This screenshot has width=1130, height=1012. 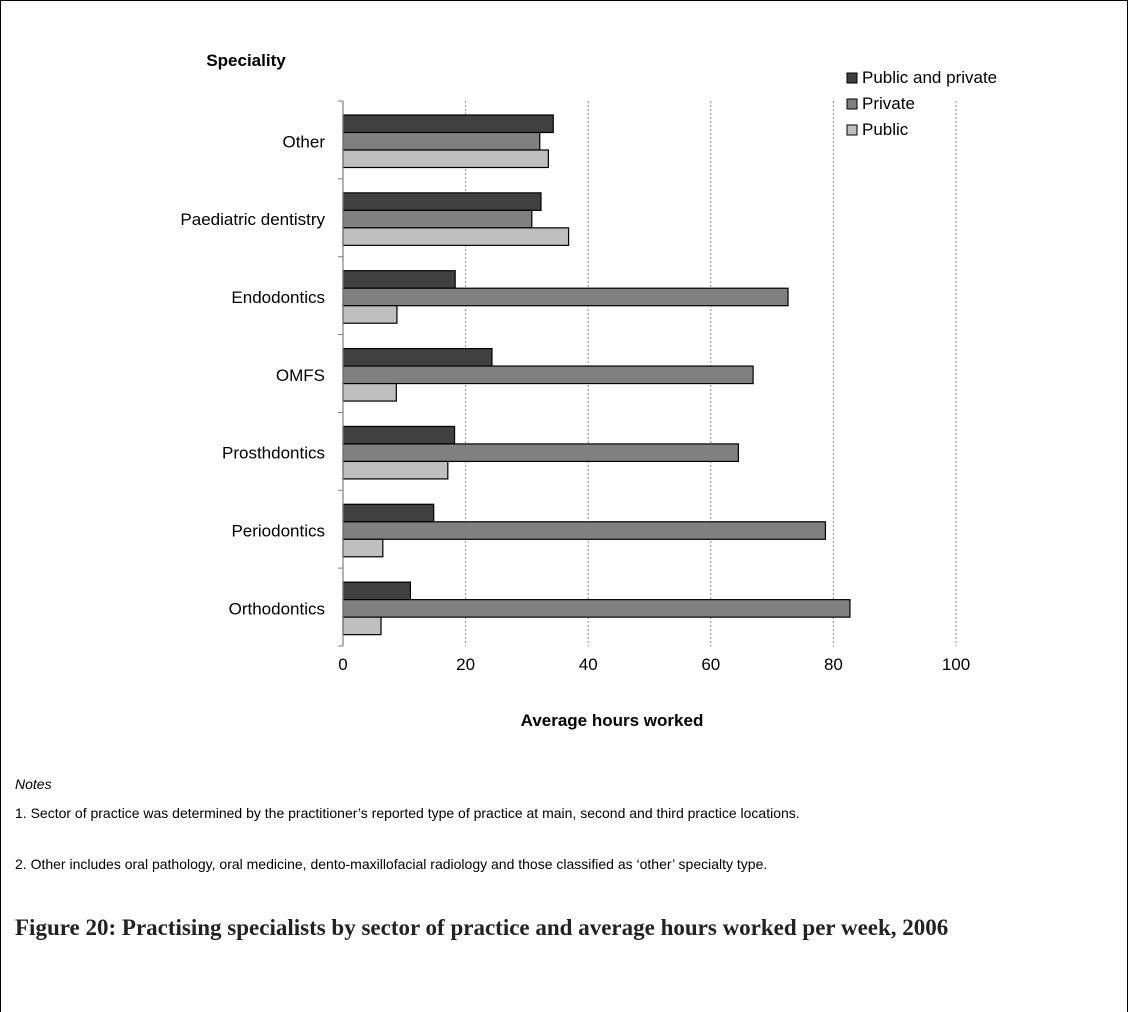 I want to click on category-label: Other, so click(x=303, y=141).